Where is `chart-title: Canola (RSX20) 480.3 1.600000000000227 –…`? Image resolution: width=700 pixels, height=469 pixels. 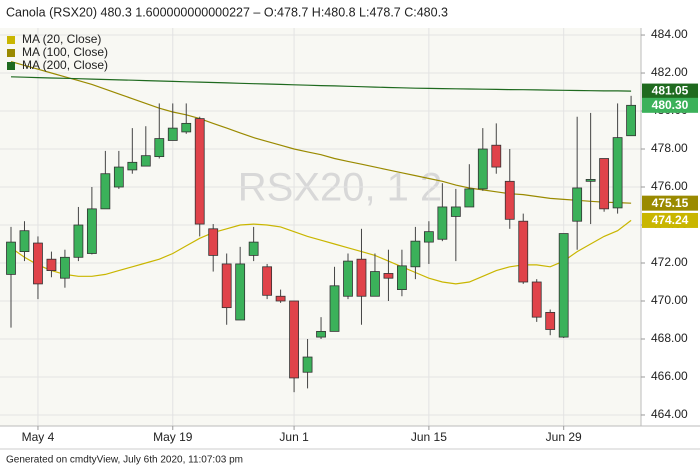
chart-title: Canola (RSX20) 480.3 1.600000000000227 –… is located at coordinates (227, 12).